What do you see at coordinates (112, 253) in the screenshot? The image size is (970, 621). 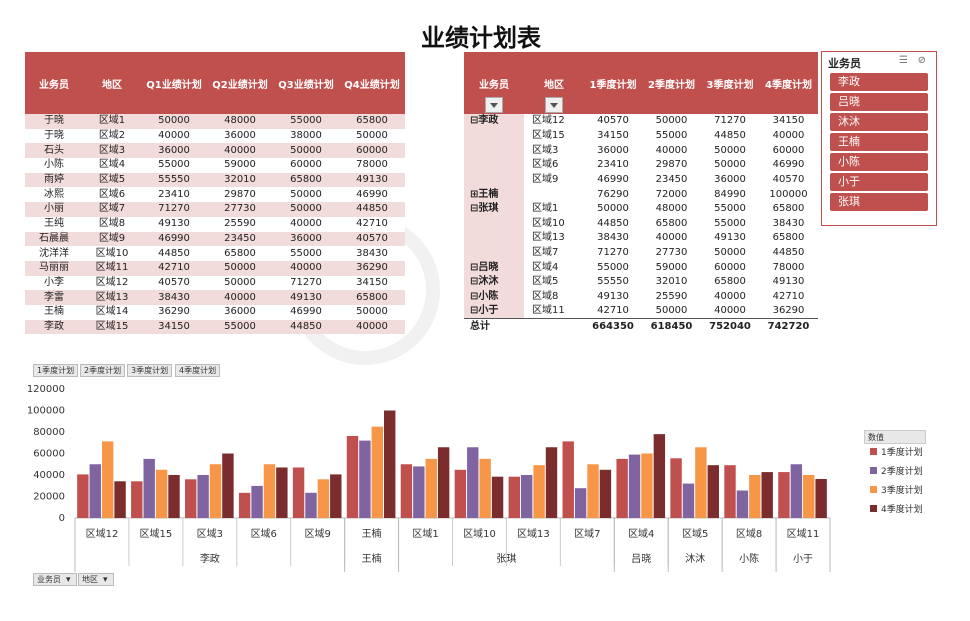 I see `table-cell: 区域10` at bounding box center [112, 253].